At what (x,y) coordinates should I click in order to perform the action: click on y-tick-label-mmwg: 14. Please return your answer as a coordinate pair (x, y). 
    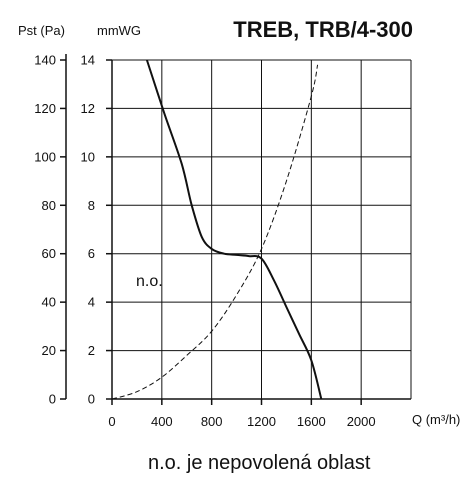
    Looking at the image, I should click on (88, 60).